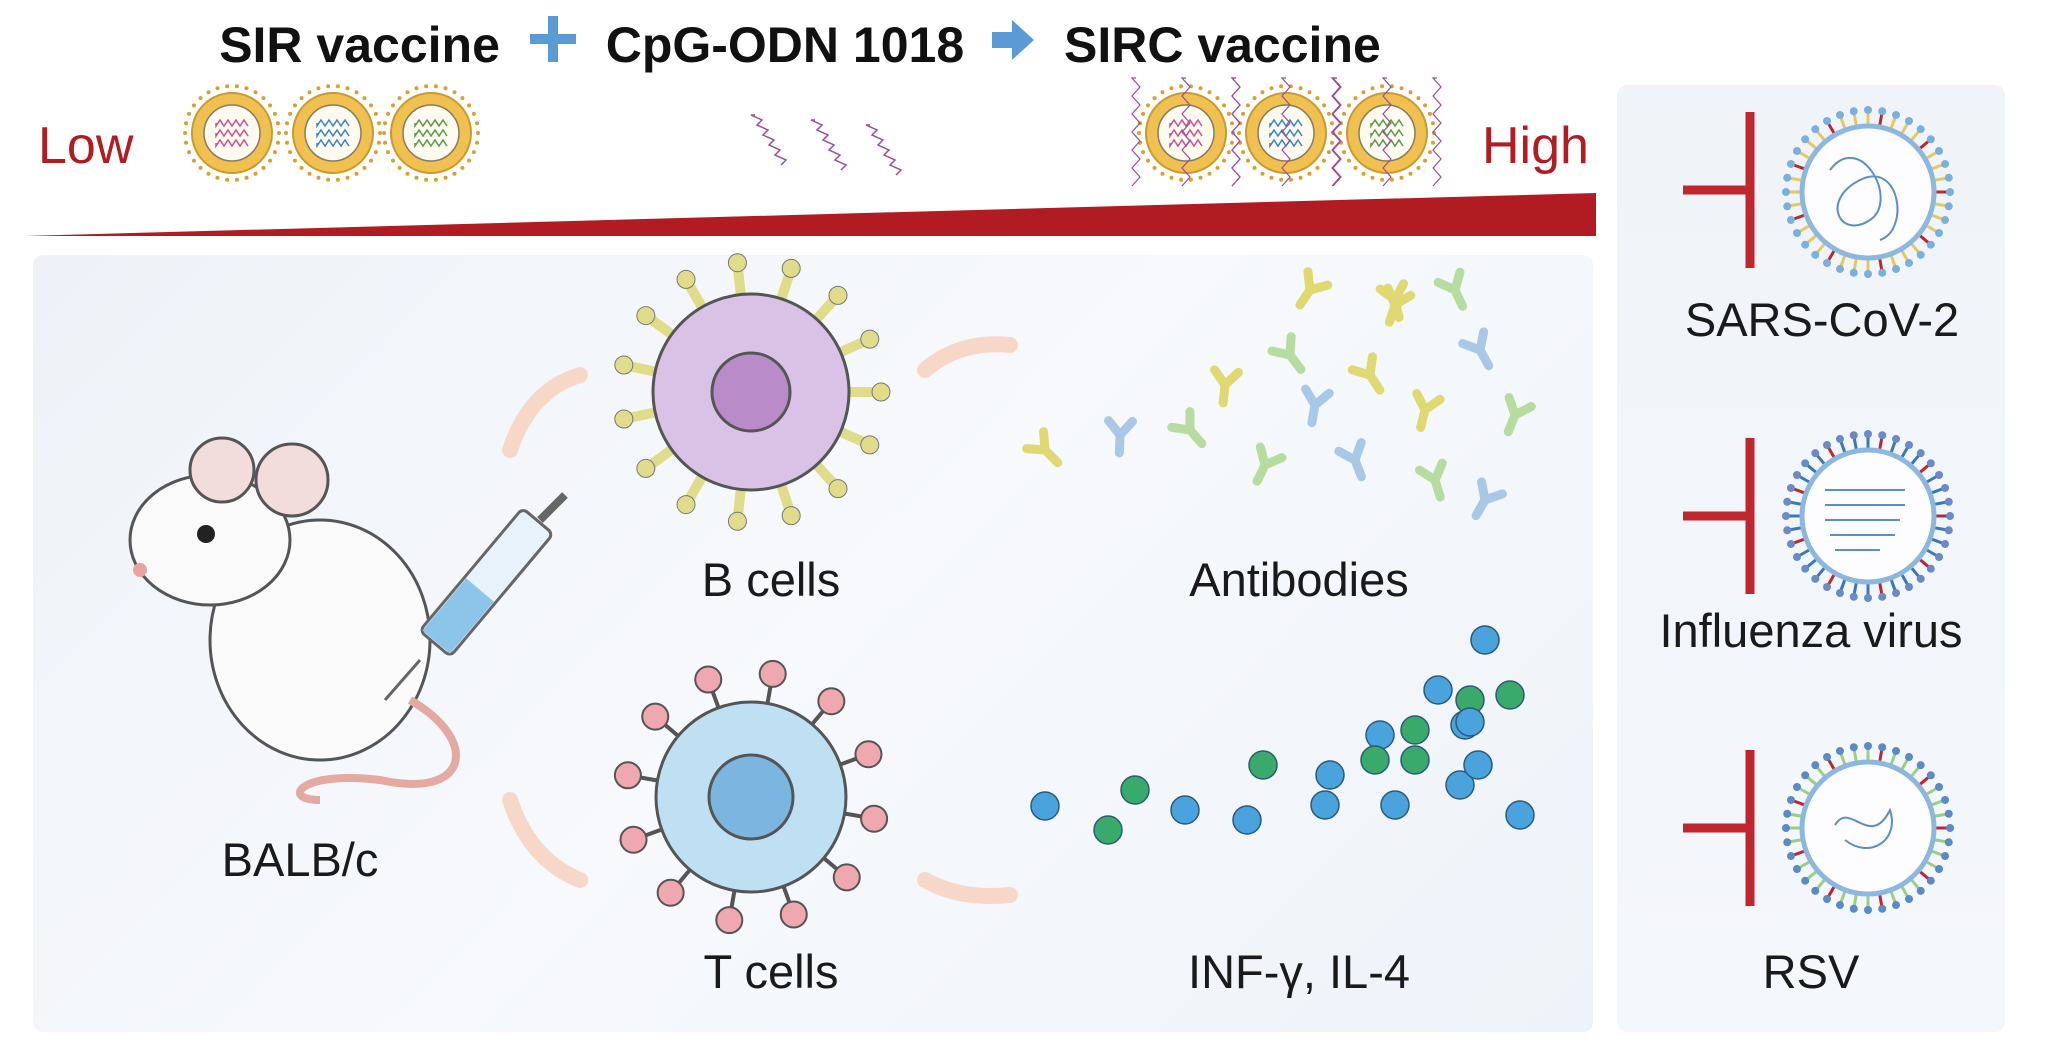 The image size is (2048, 1049). Describe the element at coordinates (1282, 735) in the screenshot. I see `cytokines-icon` at that location.